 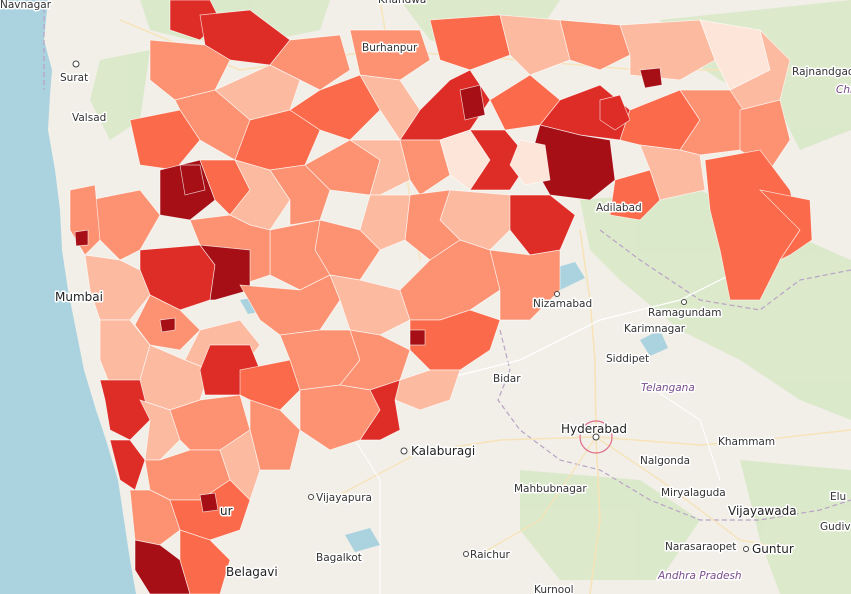 I want to click on city-label-belagavi: Belagavi, so click(x=252, y=572).